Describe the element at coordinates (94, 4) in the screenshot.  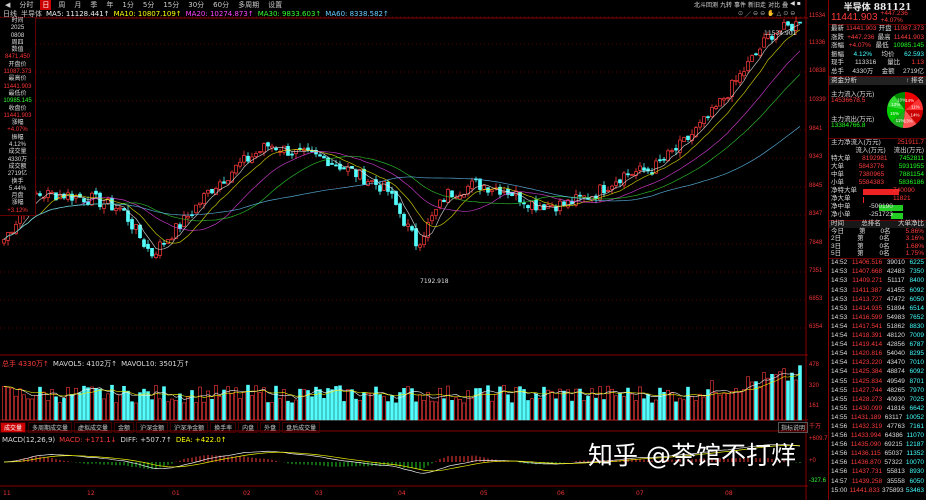
I see `period-tab: 季` at that location.